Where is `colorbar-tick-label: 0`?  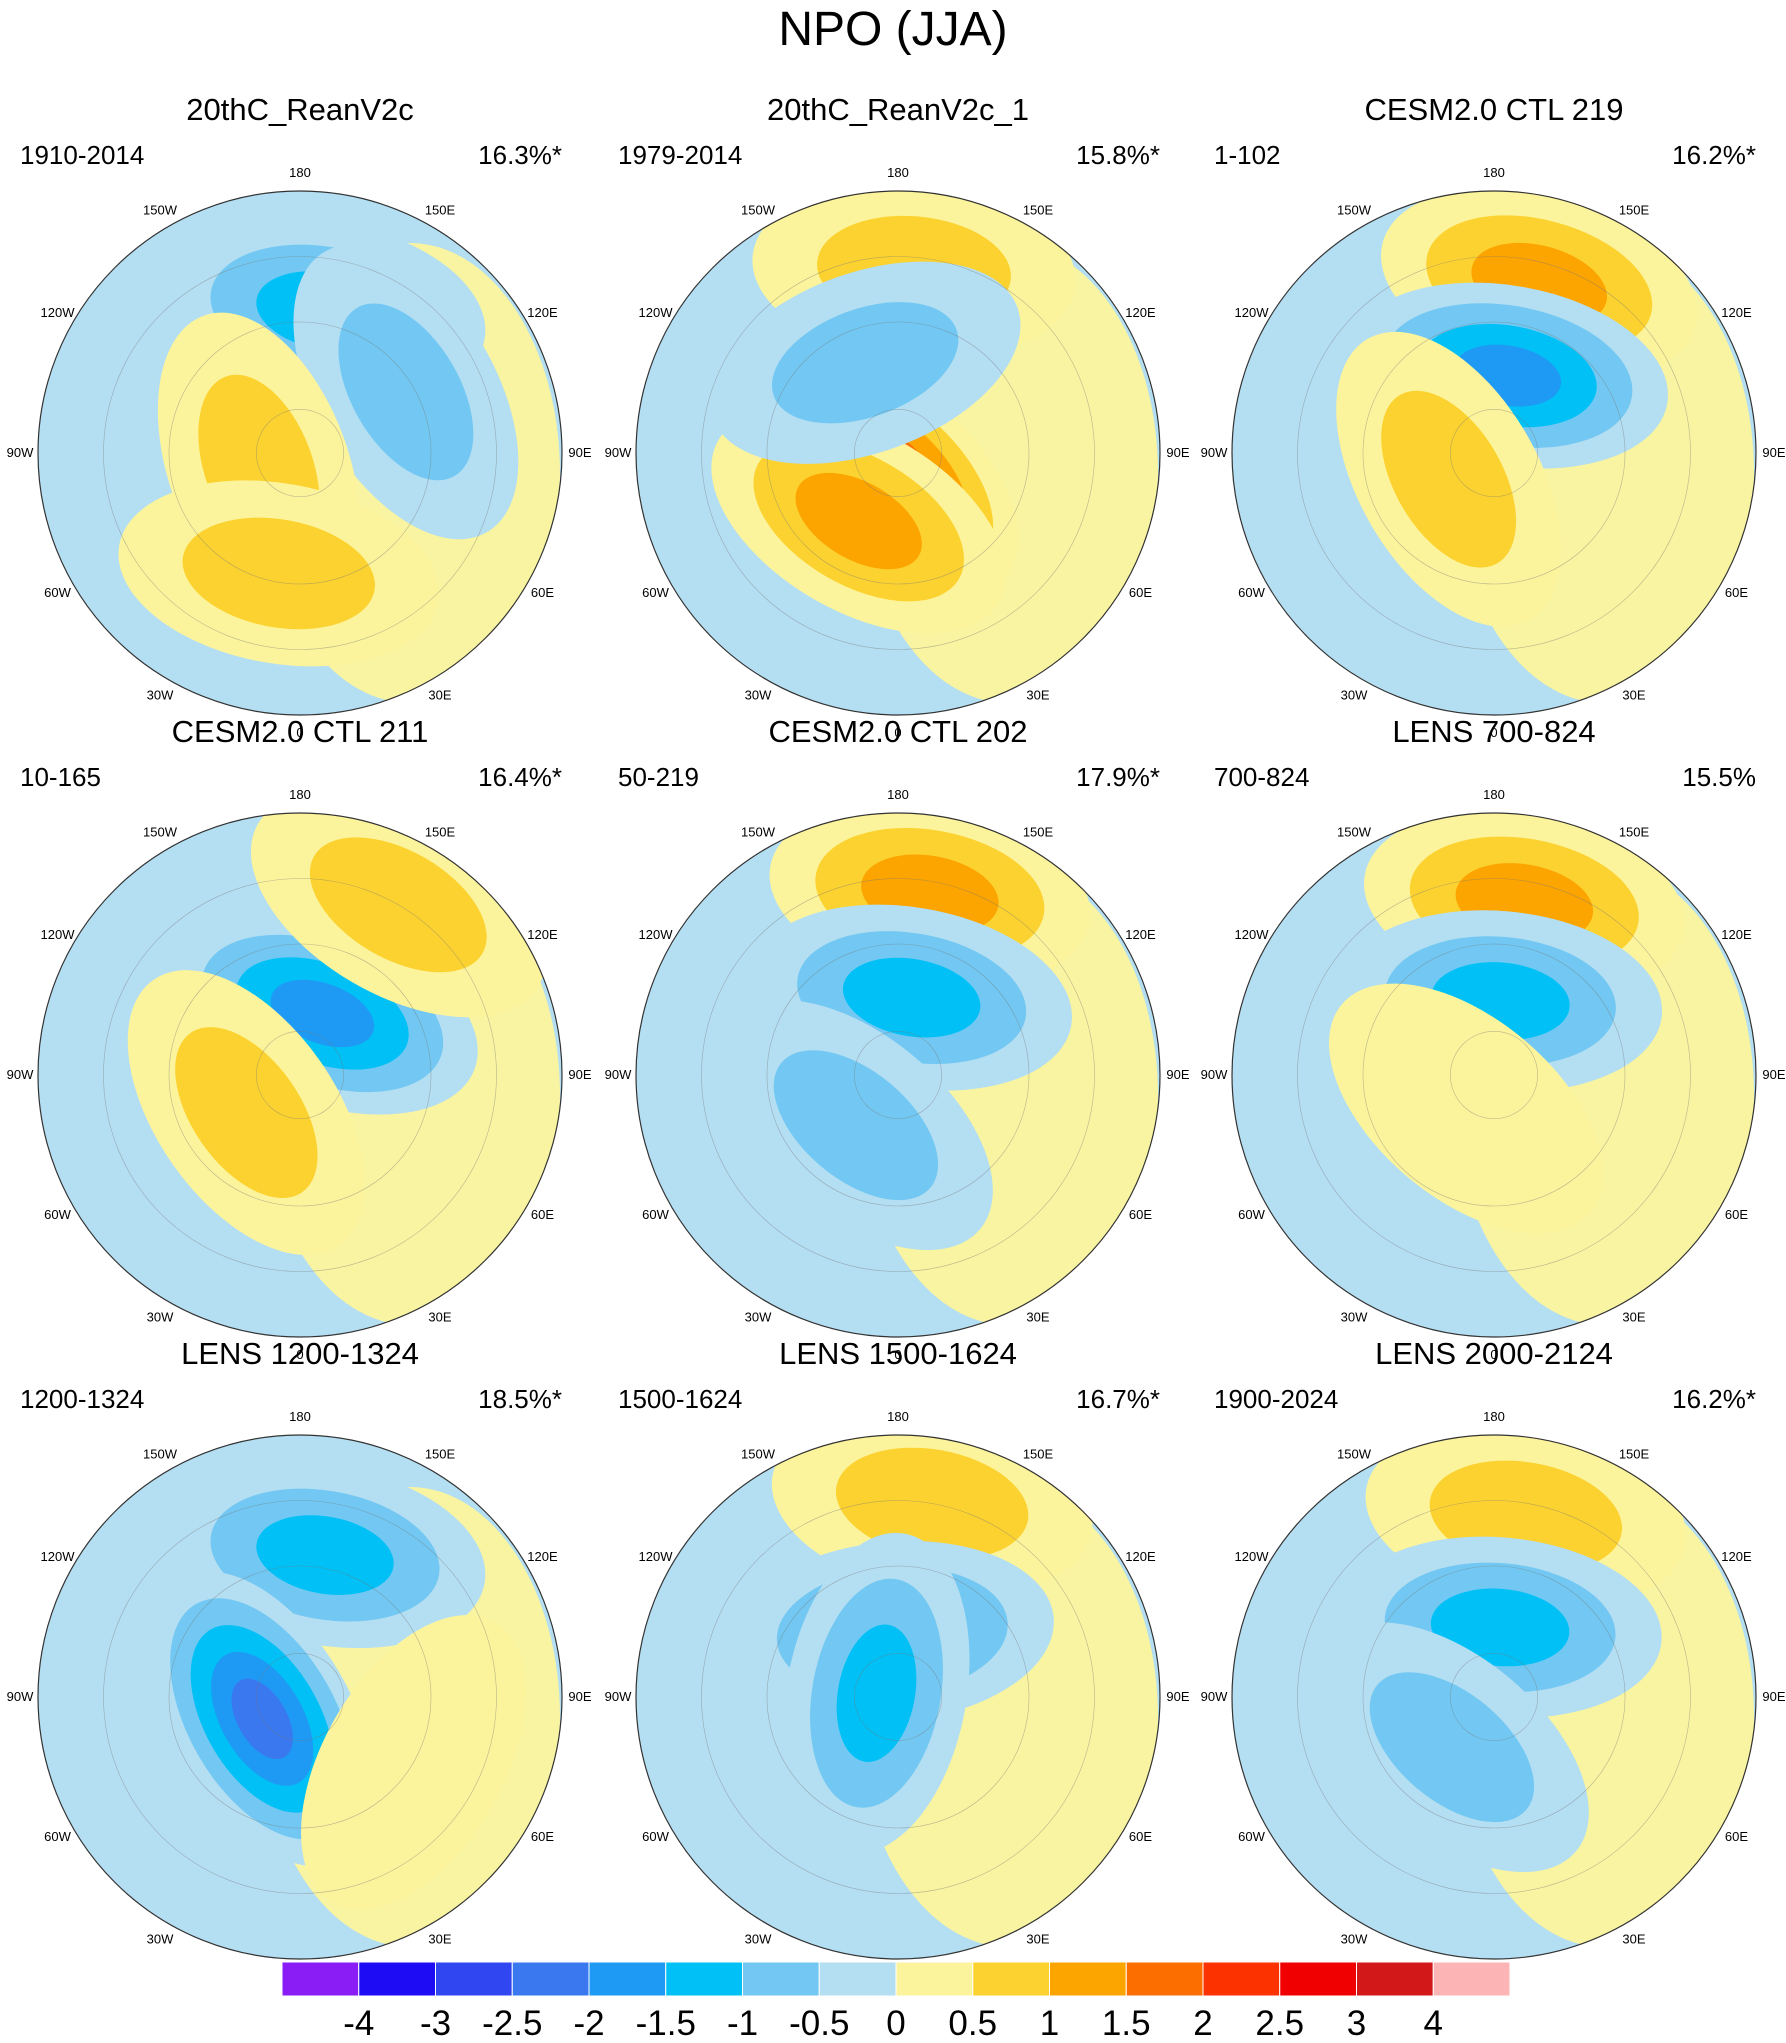
colorbar-tick-label: 0 is located at coordinates (896, 2023).